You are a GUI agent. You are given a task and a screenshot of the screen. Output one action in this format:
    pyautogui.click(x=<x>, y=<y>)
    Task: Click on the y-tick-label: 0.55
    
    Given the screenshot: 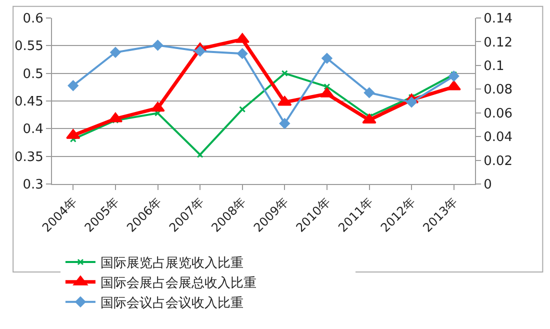 What is the action you would take?
    pyautogui.click(x=29, y=46)
    